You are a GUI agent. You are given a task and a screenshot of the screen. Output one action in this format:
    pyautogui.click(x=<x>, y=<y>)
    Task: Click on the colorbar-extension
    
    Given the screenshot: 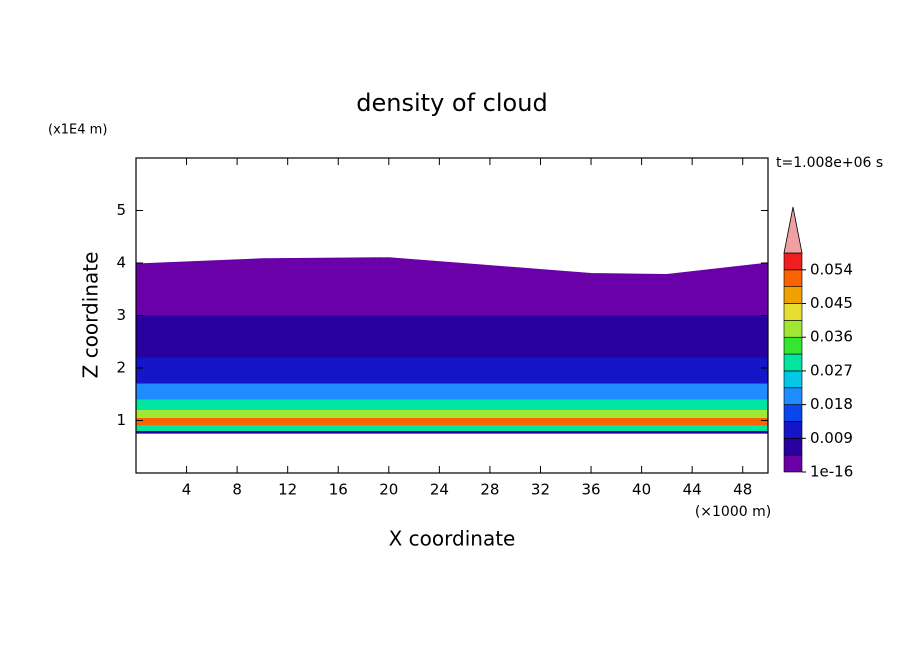 What is the action you would take?
    pyautogui.click(x=793, y=230)
    